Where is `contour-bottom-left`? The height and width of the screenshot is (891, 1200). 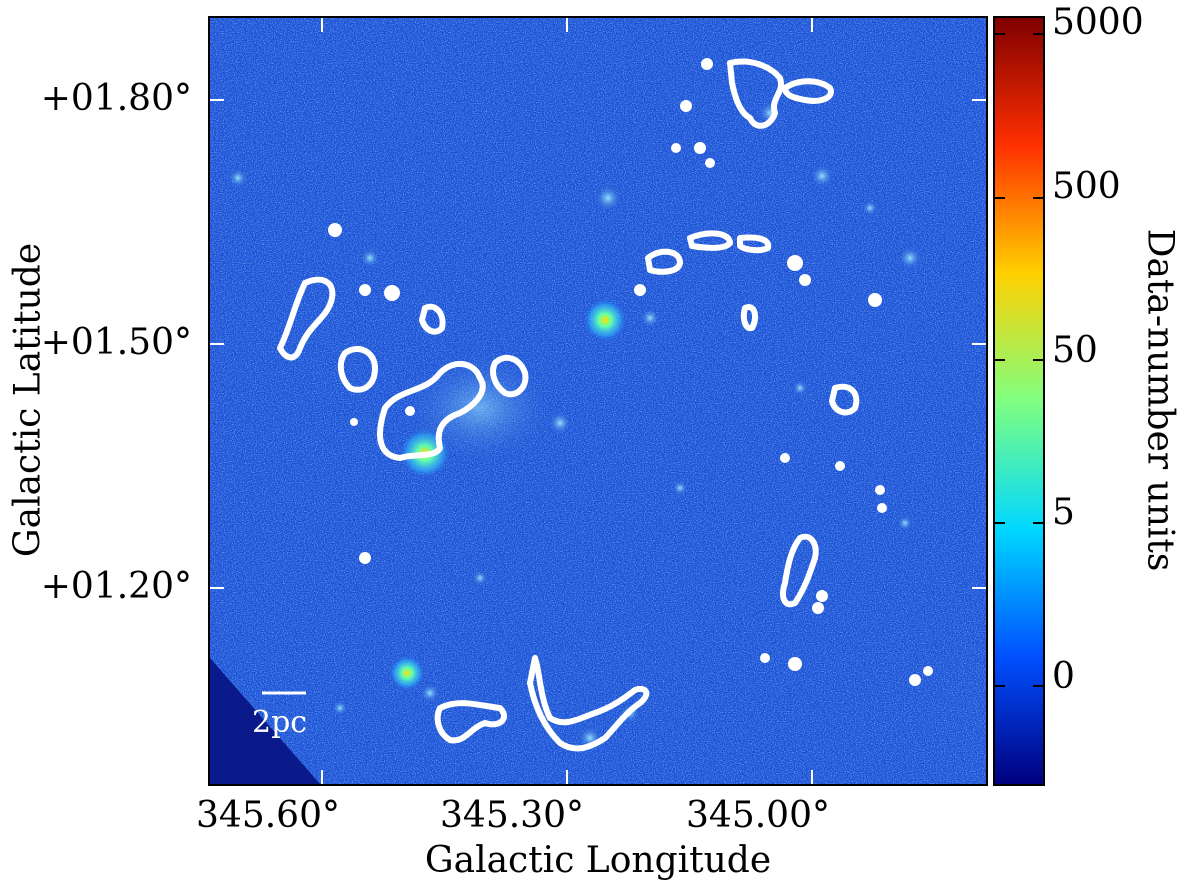
contour-bottom-left is located at coordinates (470, 722).